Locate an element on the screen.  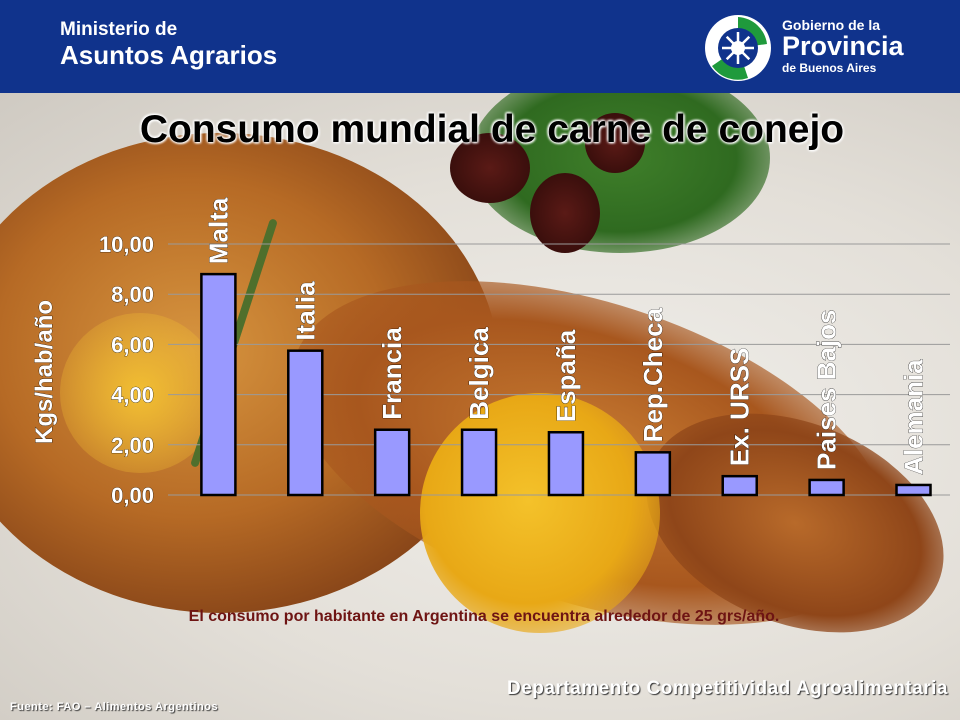
y-tick-label: 10,00 is located at coordinates (126, 244).